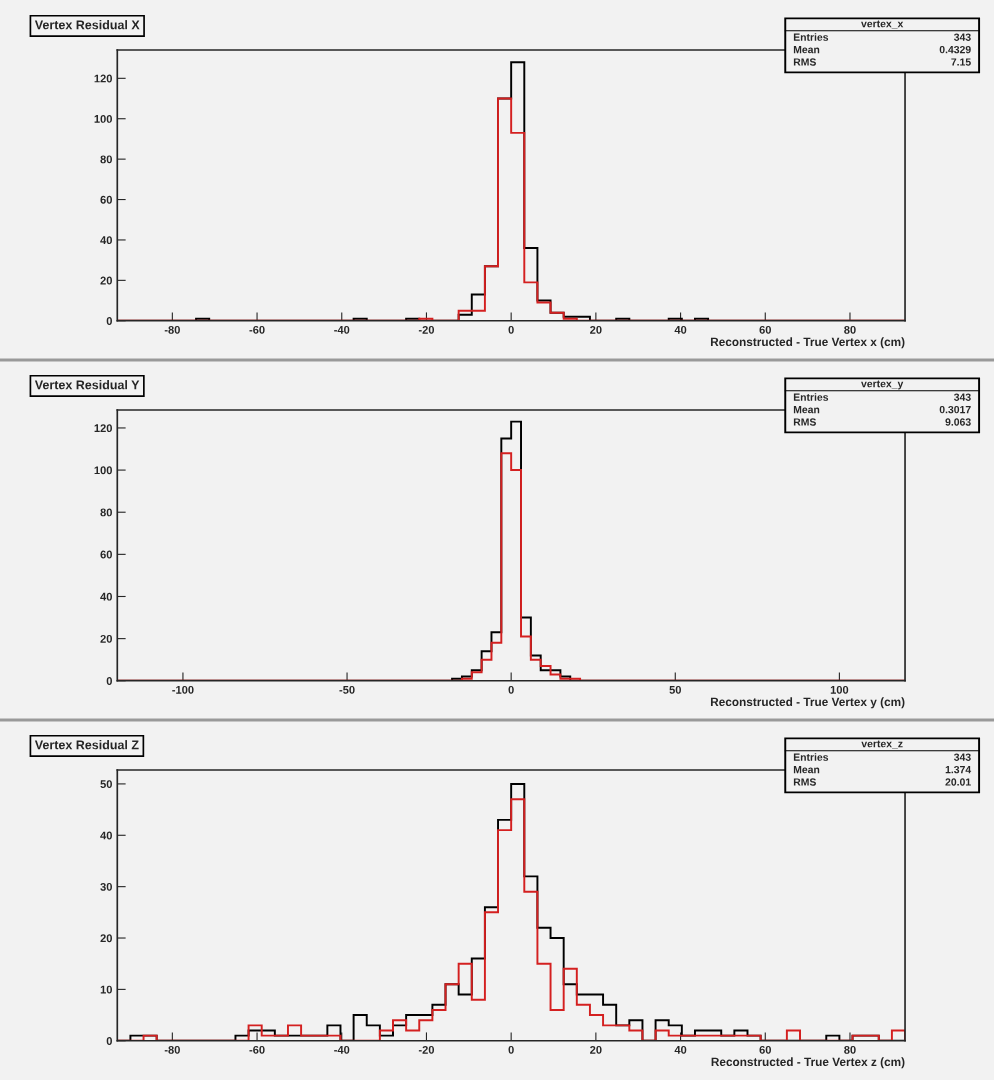 This screenshot has height=1080, width=994. I want to click on text: 0.3017, so click(955, 409).